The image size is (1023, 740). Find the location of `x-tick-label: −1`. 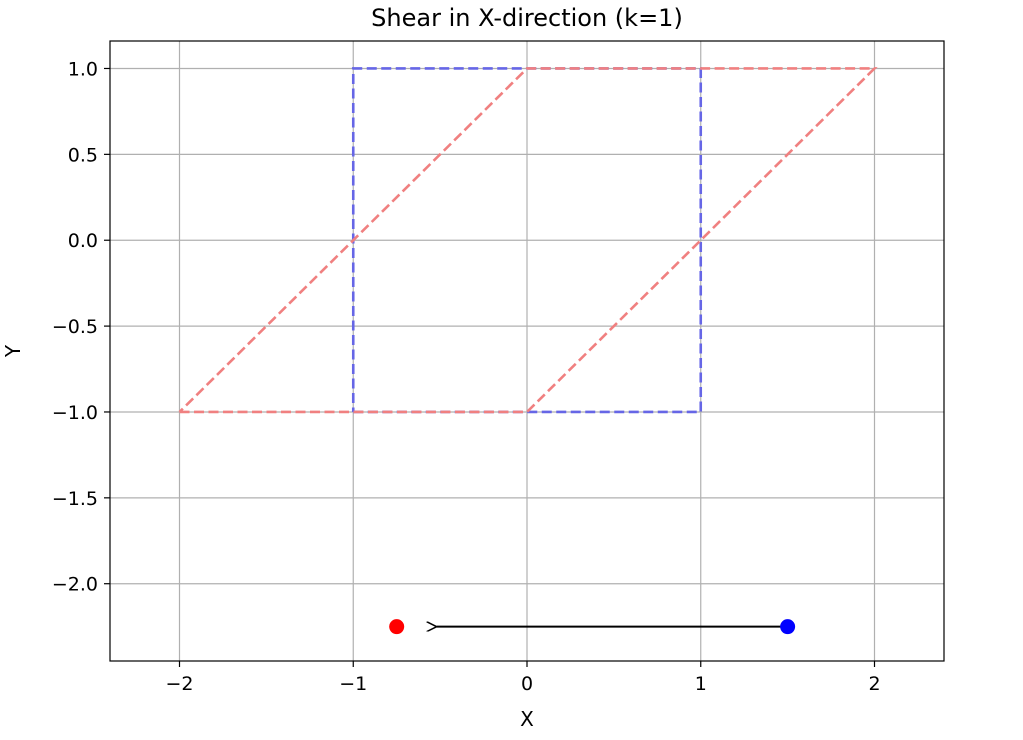

x-tick-label: −1 is located at coordinates (353, 684).